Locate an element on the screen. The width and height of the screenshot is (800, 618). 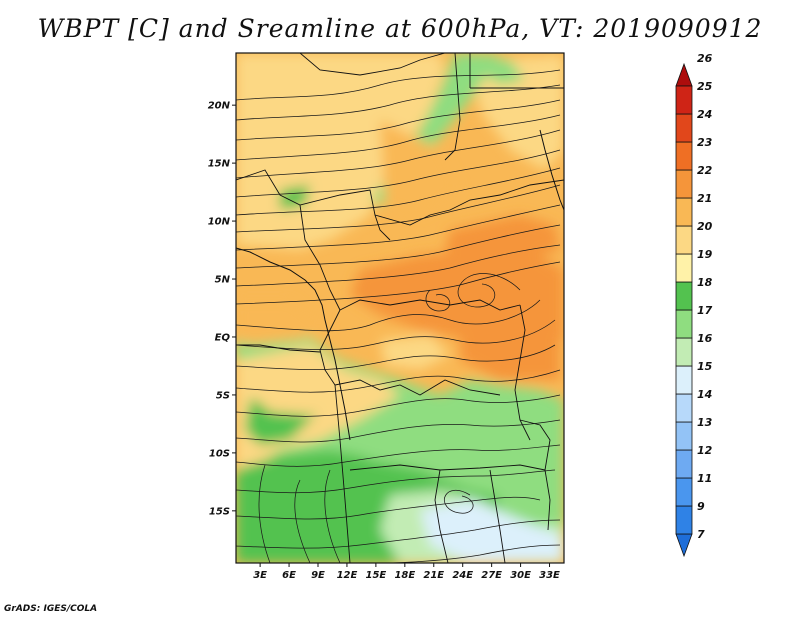
lon-tick-label: 21E is located at coordinates (433, 575).